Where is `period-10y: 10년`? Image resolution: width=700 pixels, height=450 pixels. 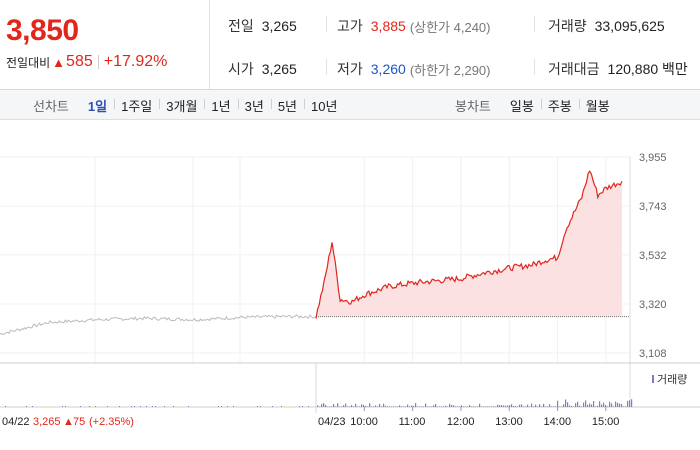 period-10y: 10년 is located at coordinates (324, 105).